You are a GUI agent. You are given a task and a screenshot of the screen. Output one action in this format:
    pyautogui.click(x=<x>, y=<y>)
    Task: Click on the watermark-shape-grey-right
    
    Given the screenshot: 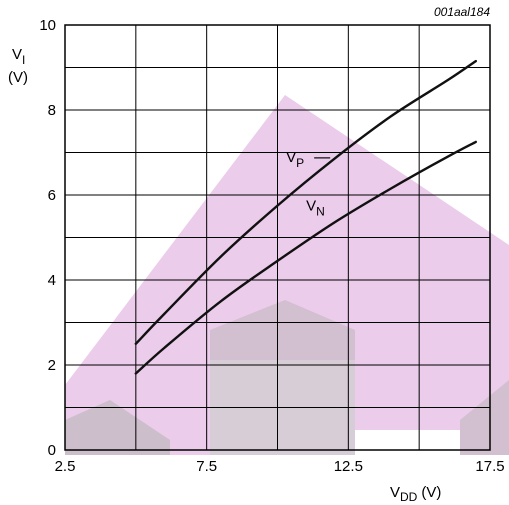 What is the action you would take?
    pyautogui.click(x=484, y=417)
    